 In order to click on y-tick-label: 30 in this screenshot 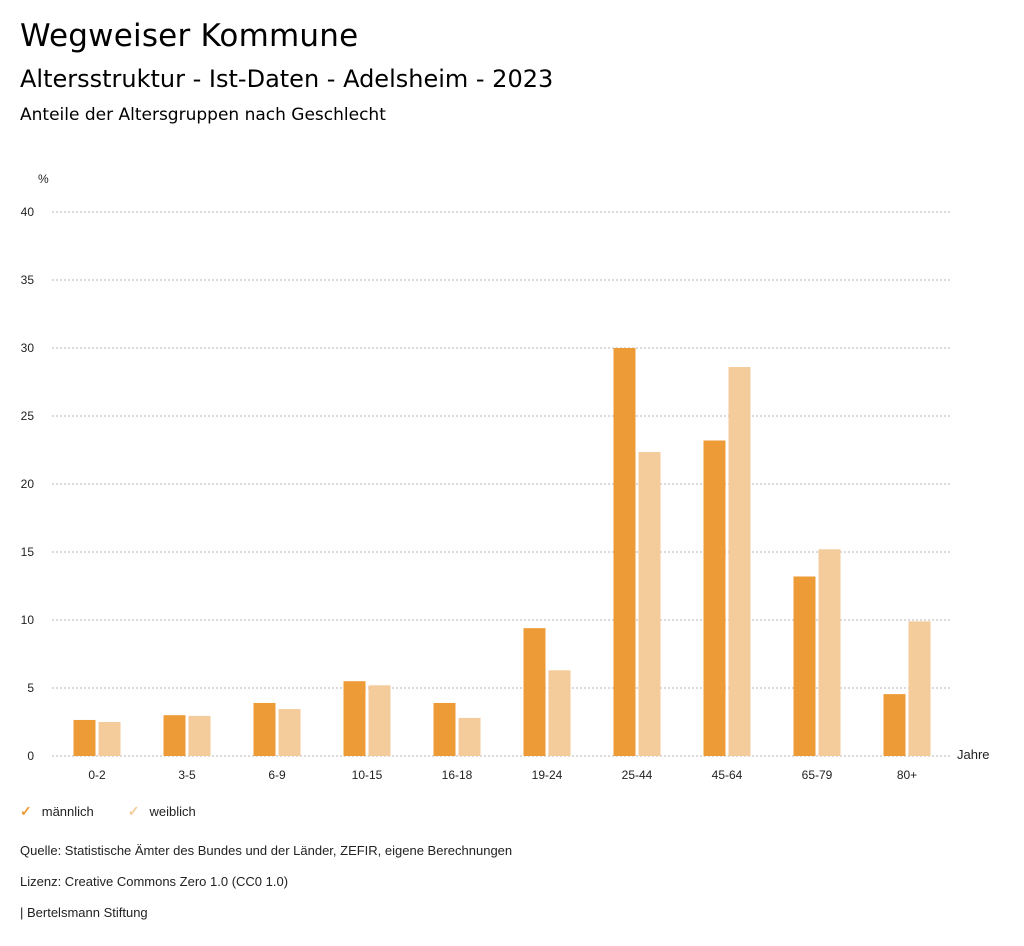, I will do `click(28, 348)`.